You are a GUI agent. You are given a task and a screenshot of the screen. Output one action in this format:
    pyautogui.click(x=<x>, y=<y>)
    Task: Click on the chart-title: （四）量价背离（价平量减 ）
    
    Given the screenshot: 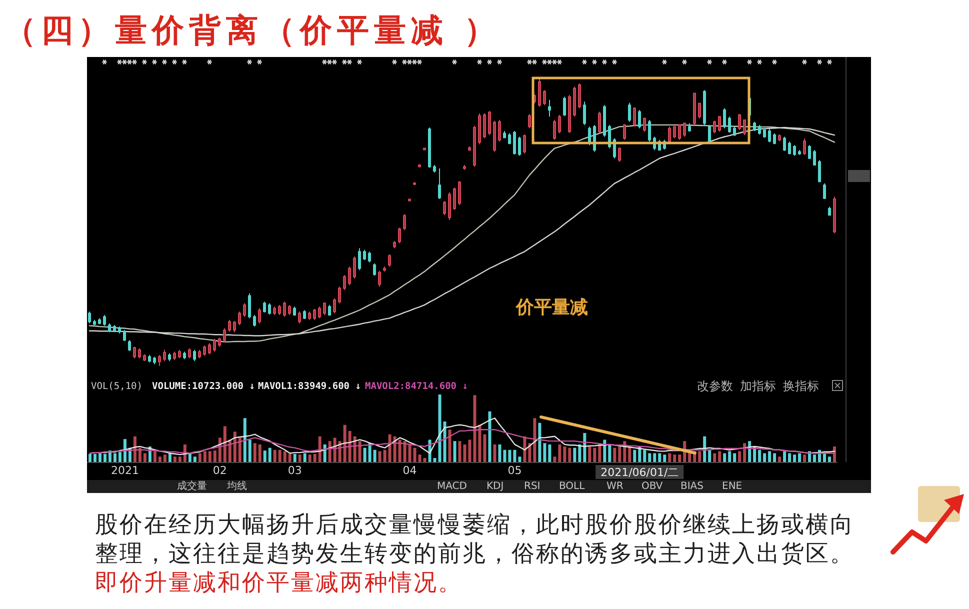 What is the action you would take?
    pyautogui.click(x=253, y=30)
    